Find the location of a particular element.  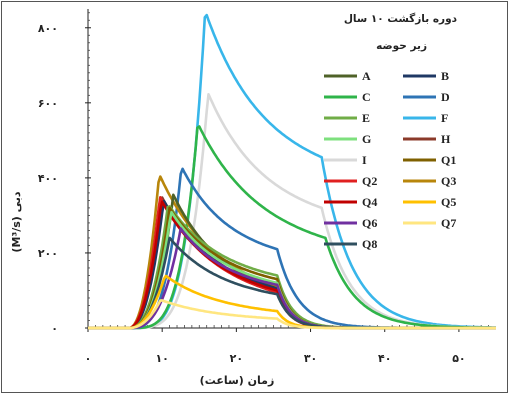

y-tick-label: ۸۰۰ is located at coordinates (48, 28).